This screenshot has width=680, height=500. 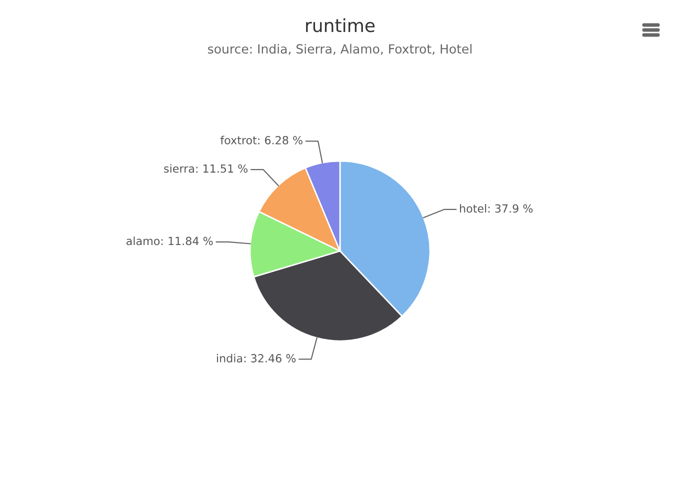 I want to click on slice-label: india: 32.46 %, so click(x=256, y=358).